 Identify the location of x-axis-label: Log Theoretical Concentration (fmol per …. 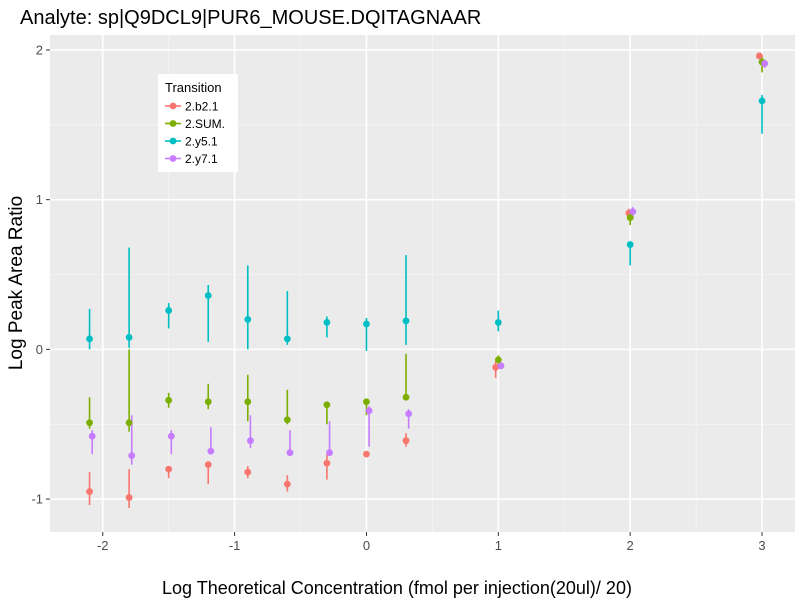
(397, 588).